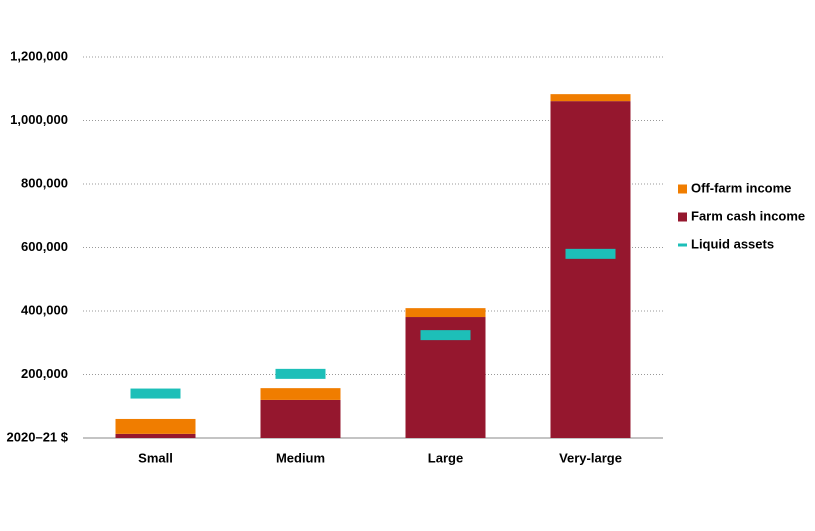 This screenshot has height=531, width=815. I want to click on y-tick-label: 600,000, so click(44, 246).